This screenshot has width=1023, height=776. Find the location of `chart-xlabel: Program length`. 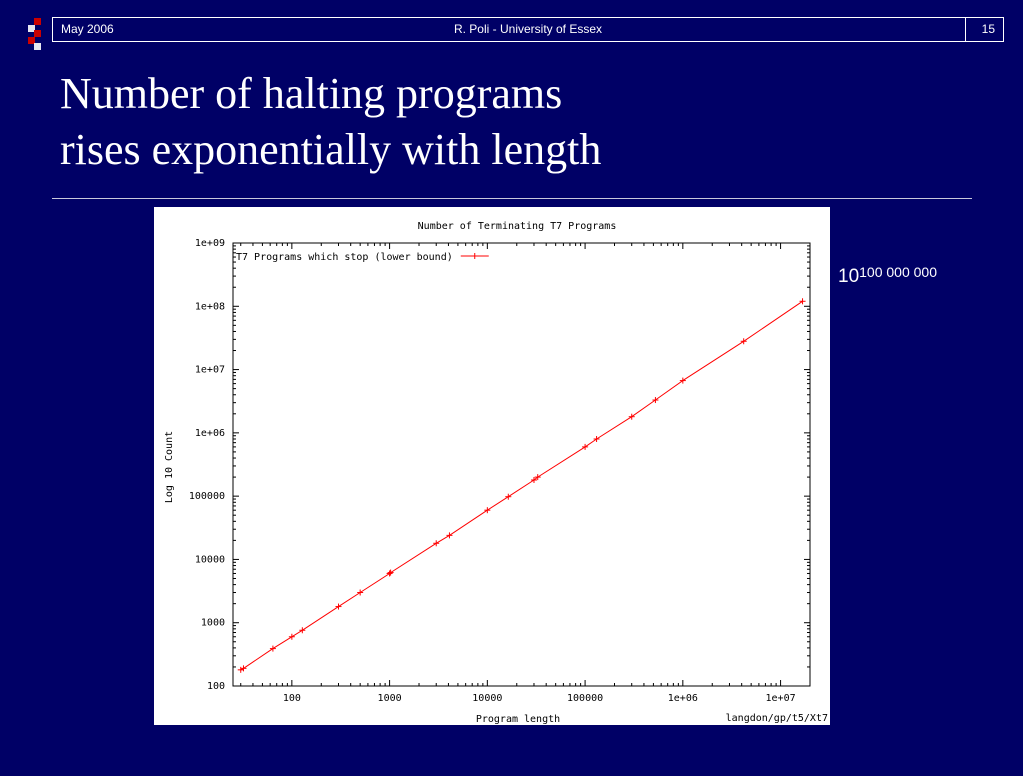

chart-xlabel: Program length is located at coordinates (518, 719).